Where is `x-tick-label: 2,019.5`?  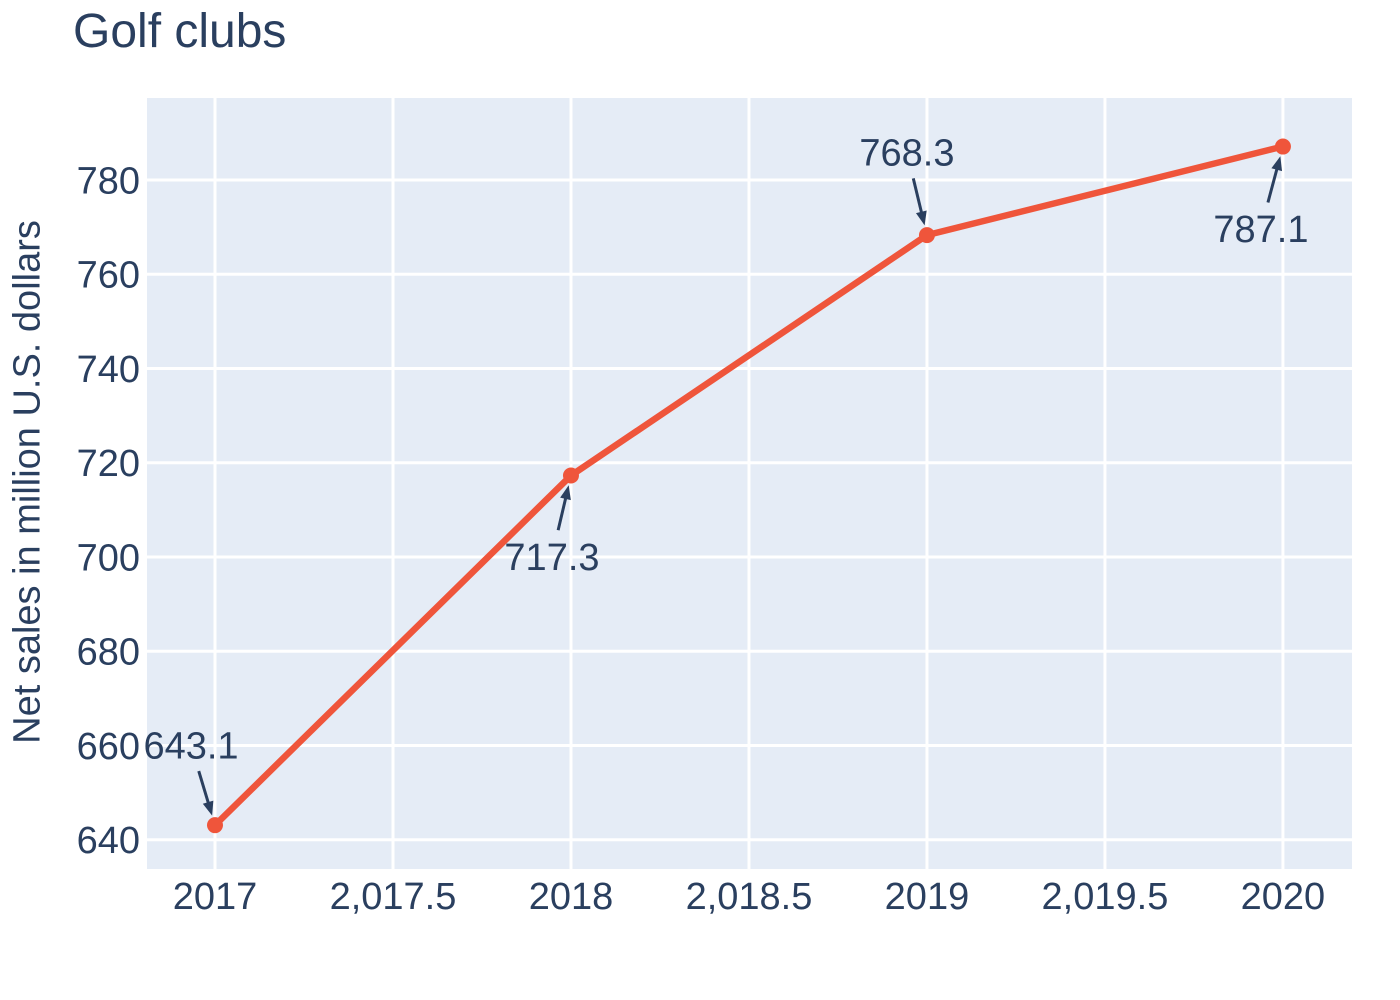 x-tick-label: 2,019.5 is located at coordinates (1105, 897).